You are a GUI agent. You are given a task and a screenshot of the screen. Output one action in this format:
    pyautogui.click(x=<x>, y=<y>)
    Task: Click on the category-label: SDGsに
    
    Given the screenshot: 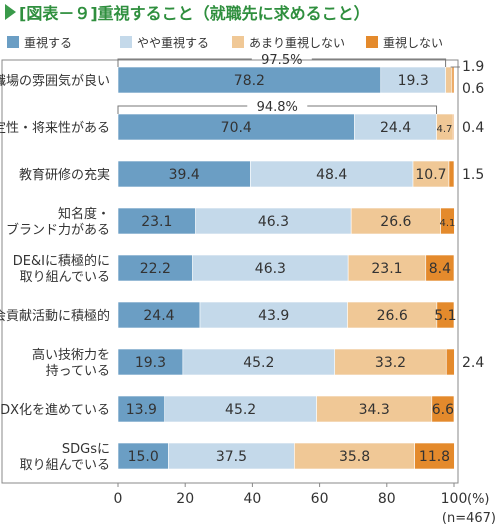 What is the action you would take?
    pyautogui.click(x=86, y=449)
    